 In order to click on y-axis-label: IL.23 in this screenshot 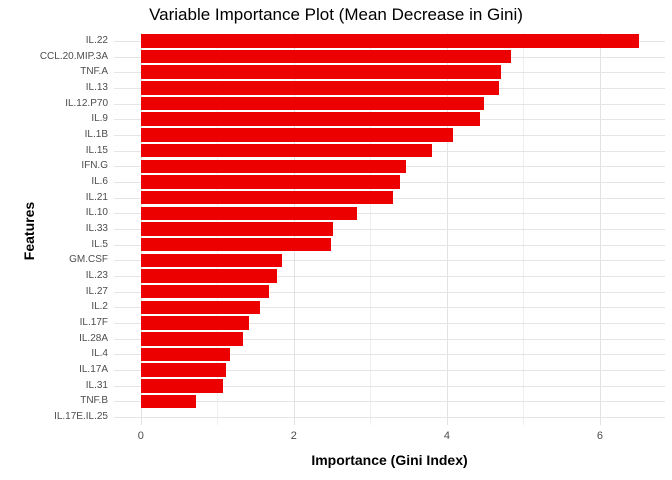, I will do `click(96, 276)`.